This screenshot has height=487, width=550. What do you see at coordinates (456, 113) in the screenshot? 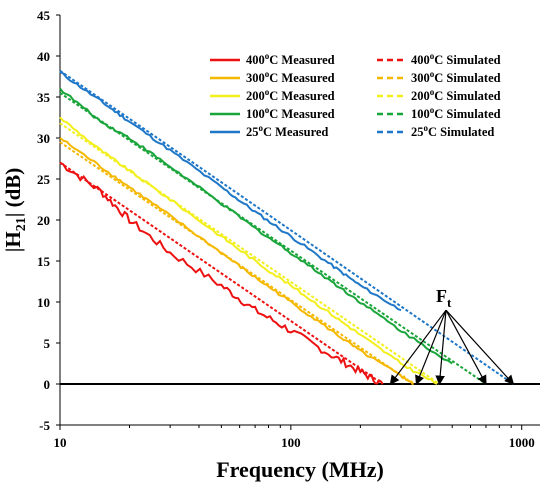
I see `legend-label: 100oC Simulated` at bounding box center [456, 113].